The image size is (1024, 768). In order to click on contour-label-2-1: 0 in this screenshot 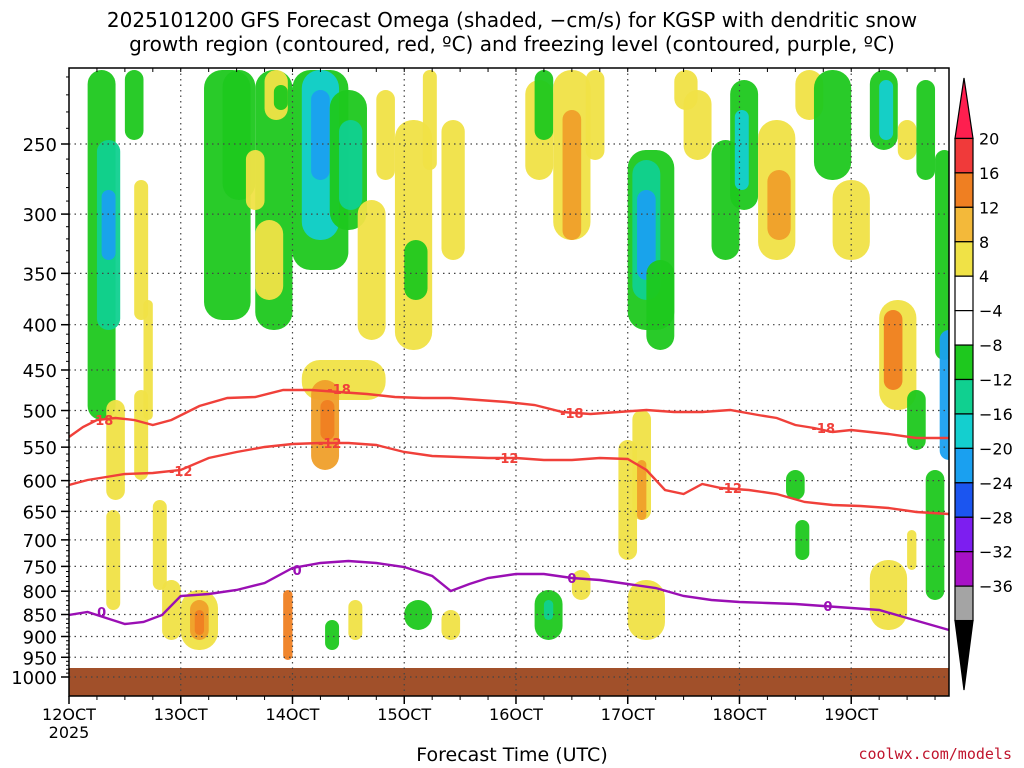, I will do `click(297, 571)`.